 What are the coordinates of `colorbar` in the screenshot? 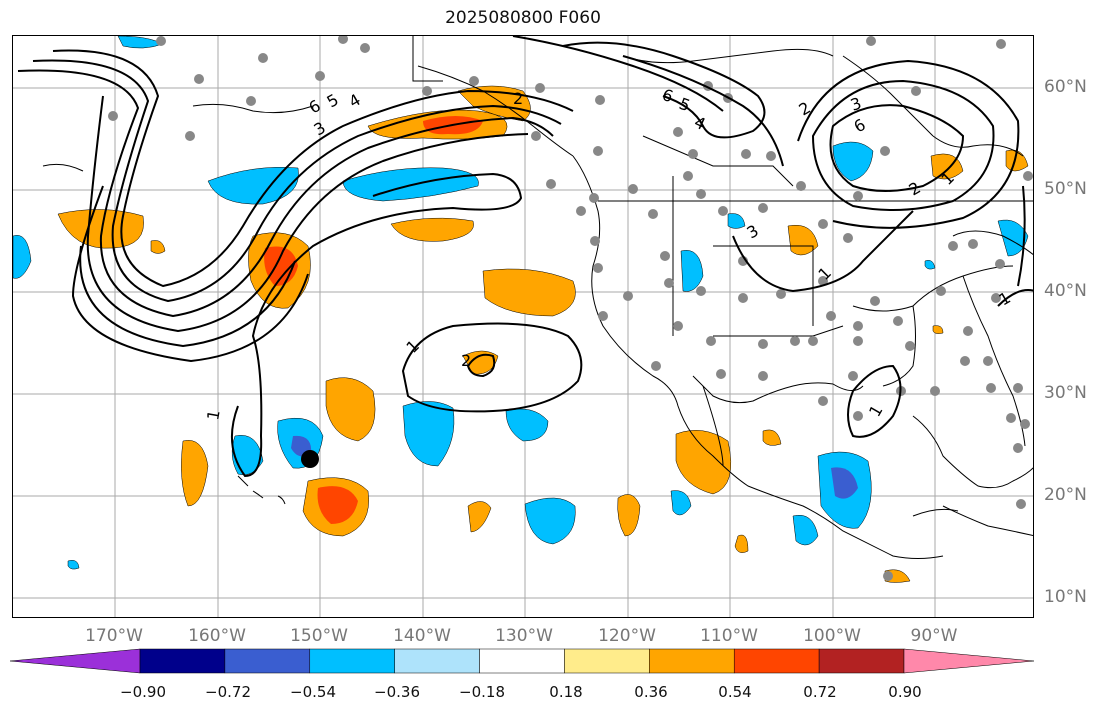 It's located at (522, 663).